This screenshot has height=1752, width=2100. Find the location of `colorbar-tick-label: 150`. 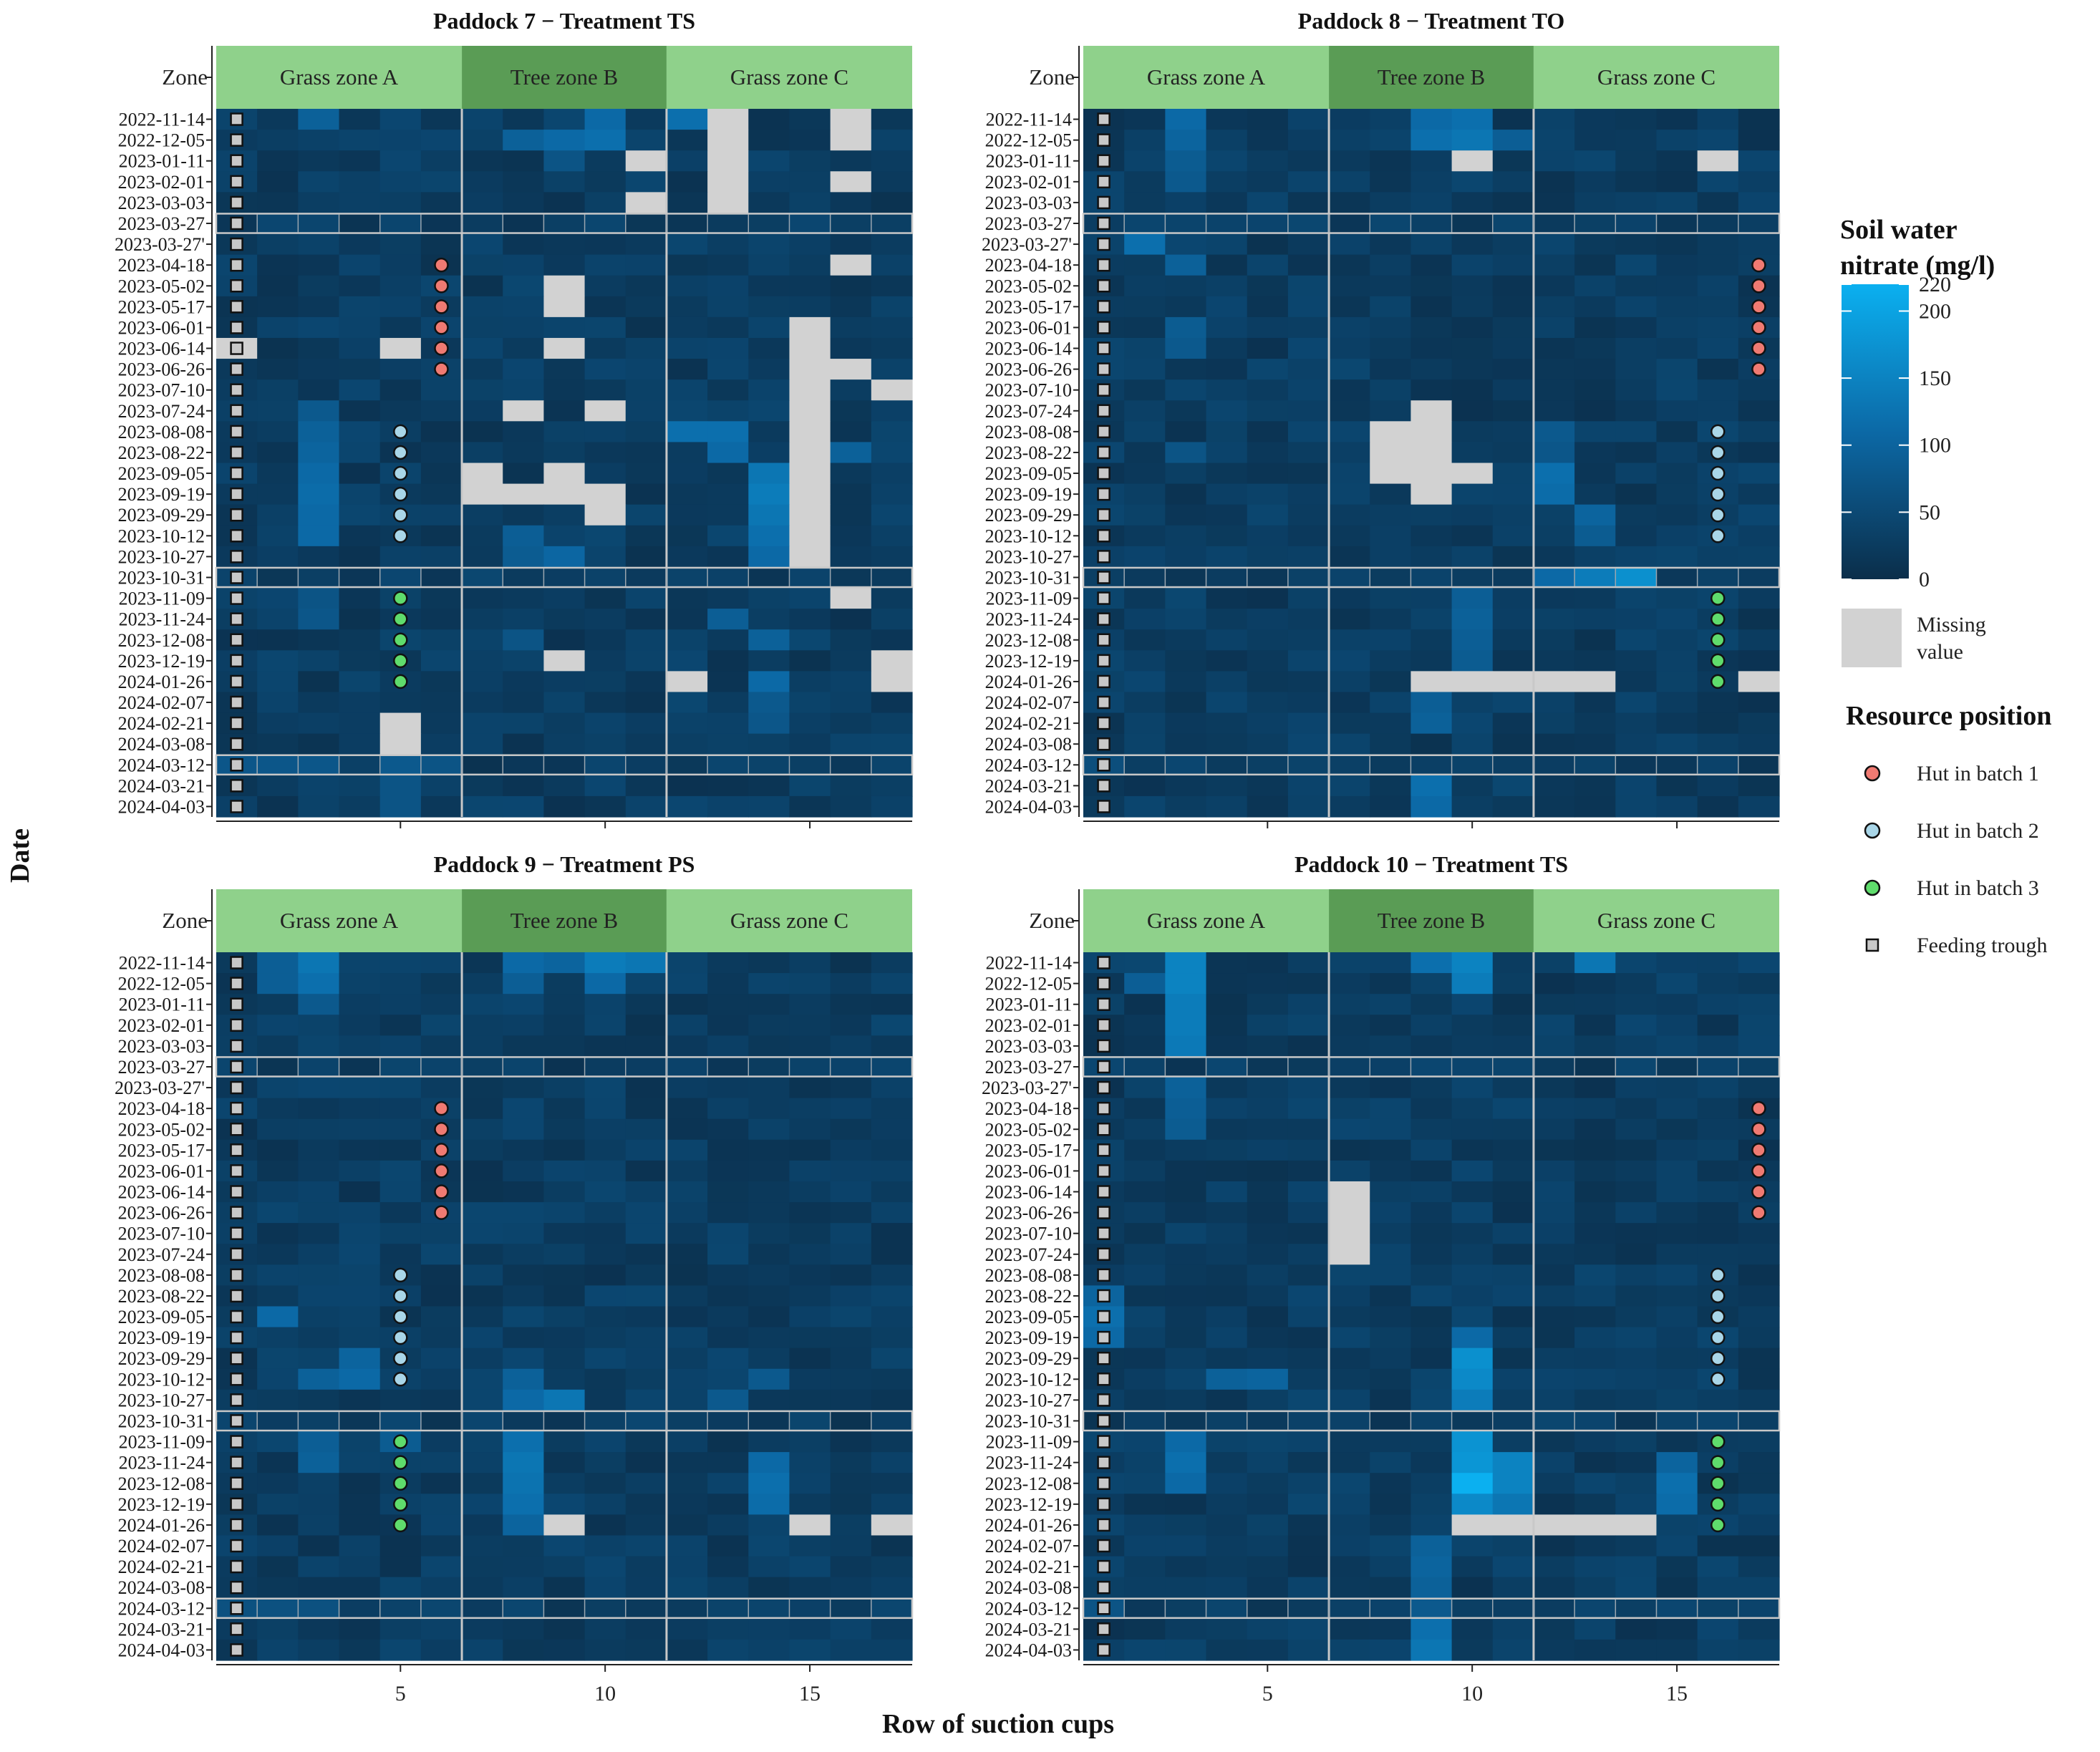

colorbar-tick-label: 150 is located at coordinates (1935, 378).